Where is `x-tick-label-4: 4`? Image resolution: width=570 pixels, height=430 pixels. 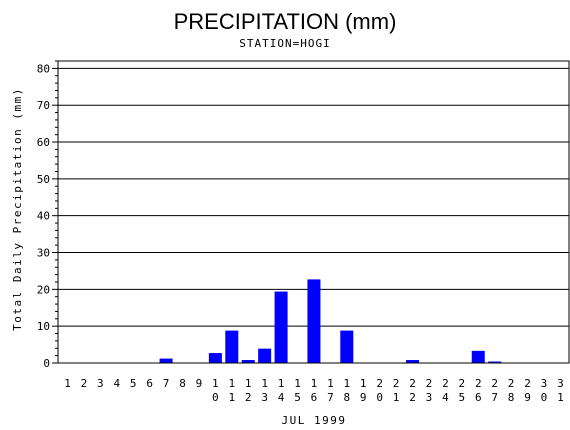 x-tick-label-4: 4 is located at coordinates (116, 383).